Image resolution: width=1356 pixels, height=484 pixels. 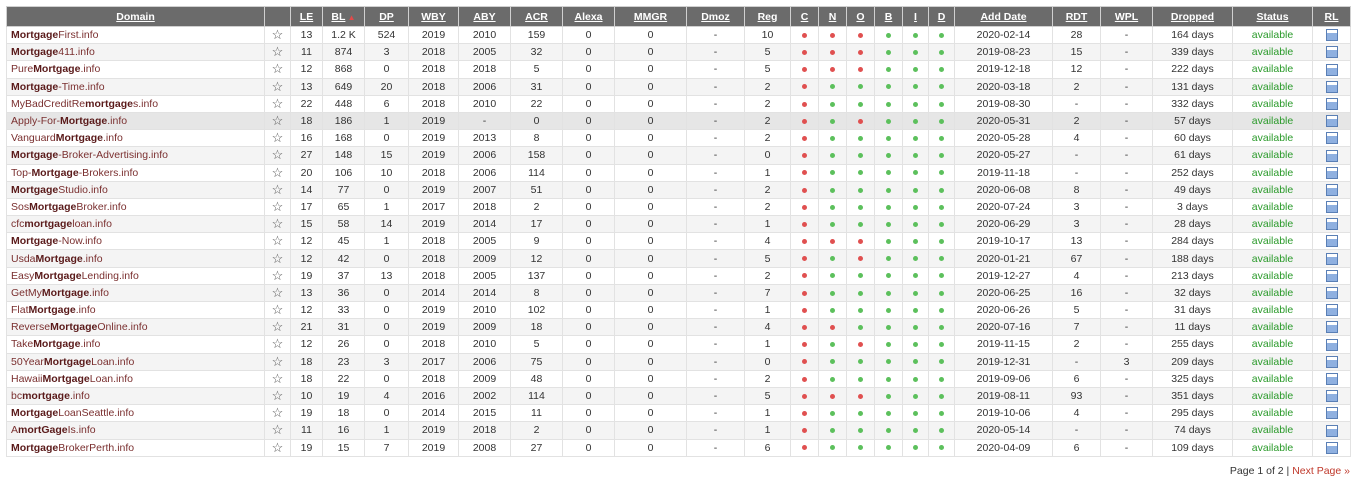 I want to click on domain-link: PureMortgage.info, so click(x=55, y=69).